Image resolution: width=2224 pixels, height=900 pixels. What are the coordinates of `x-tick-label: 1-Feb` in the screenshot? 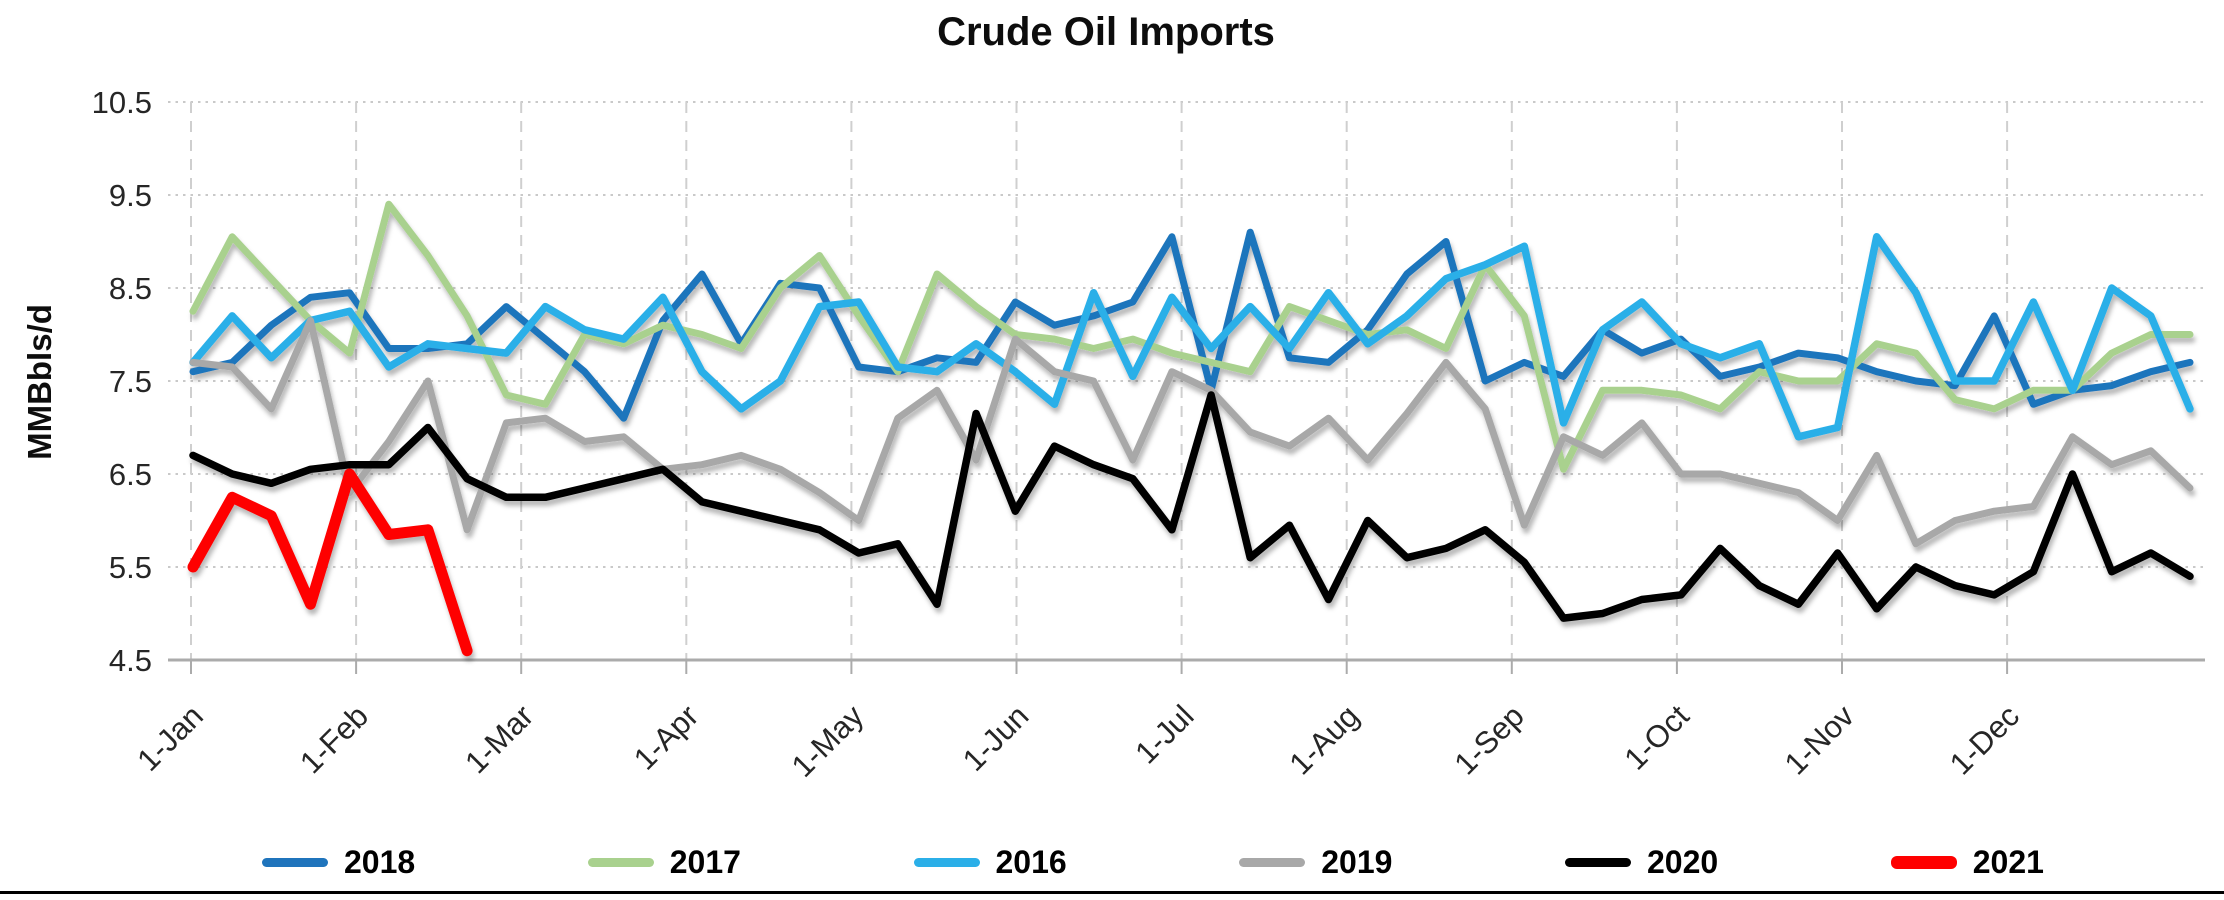 It's located at (334, 739).